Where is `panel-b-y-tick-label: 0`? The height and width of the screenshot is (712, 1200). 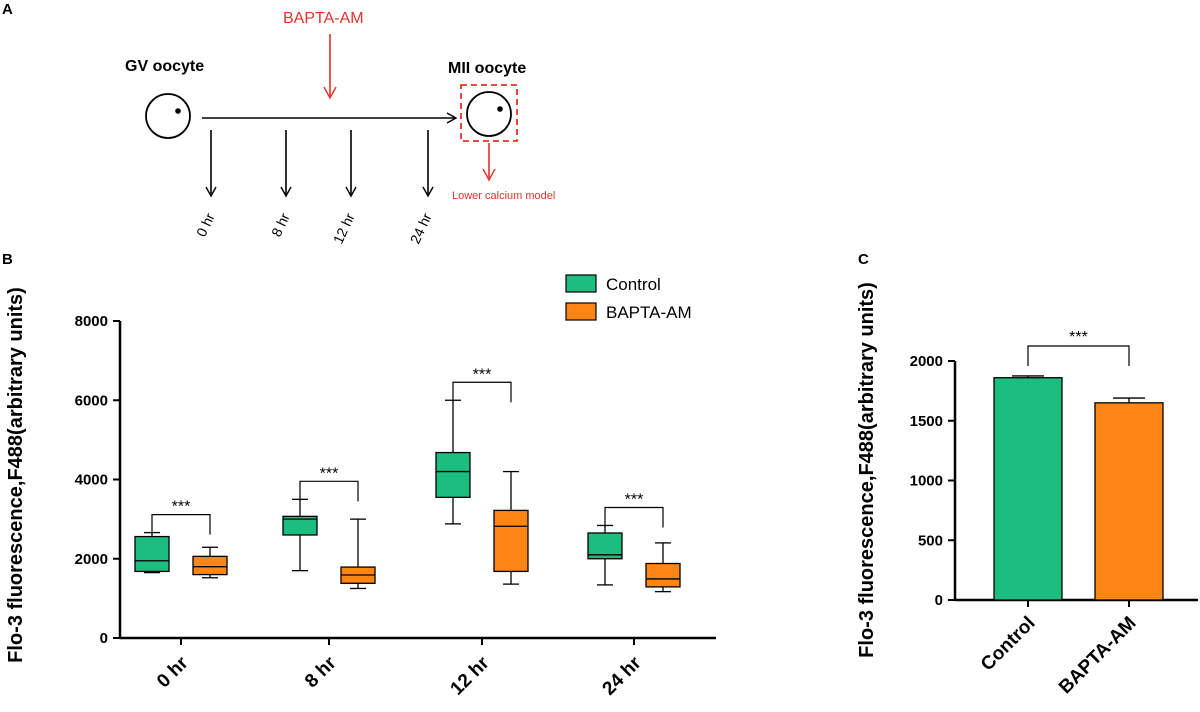 panel-b-y-tick-label: 0 is located at coordinates (104, 638).